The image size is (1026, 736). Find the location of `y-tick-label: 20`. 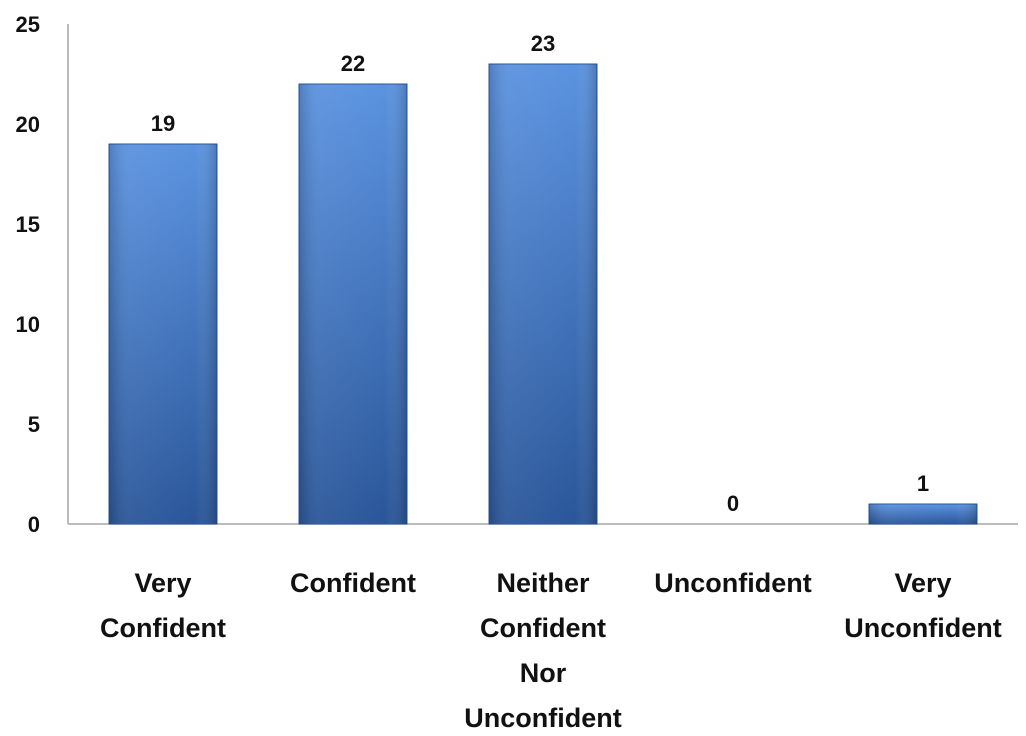

y-tick-label: 20 is located at coordinates (28, 124).